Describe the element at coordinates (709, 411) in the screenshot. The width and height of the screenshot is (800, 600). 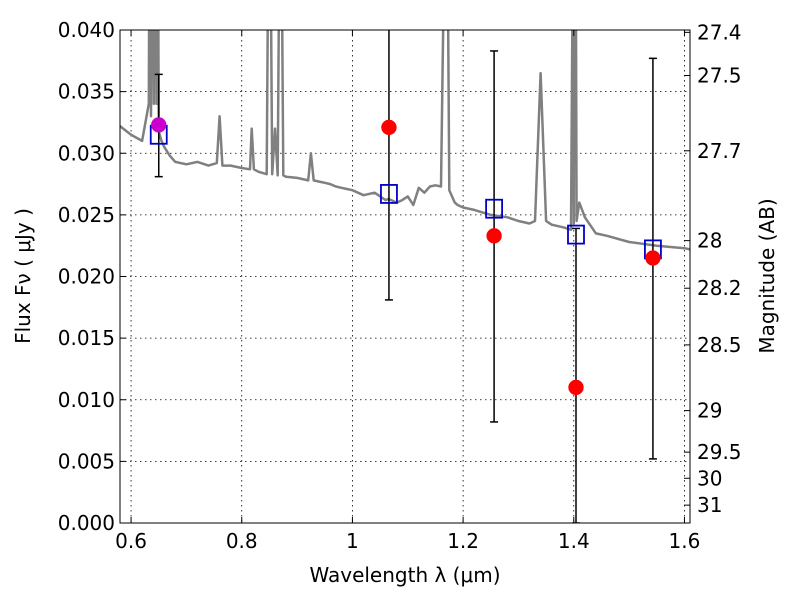
I see `magnitude-tick-label: 29` at that location.